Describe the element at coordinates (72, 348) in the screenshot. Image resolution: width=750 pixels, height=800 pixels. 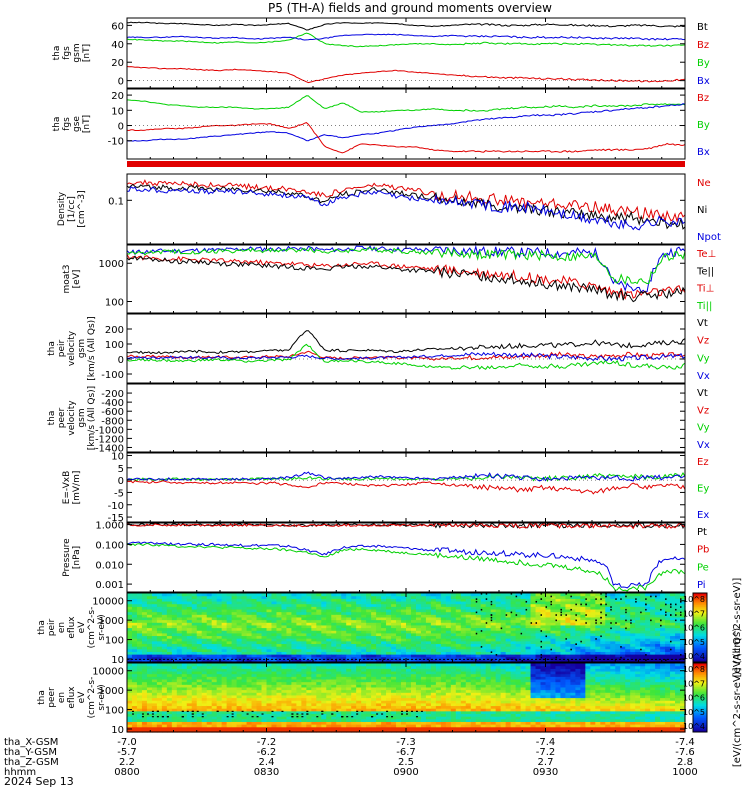
I see `y-axis-label: velocity` at that location.